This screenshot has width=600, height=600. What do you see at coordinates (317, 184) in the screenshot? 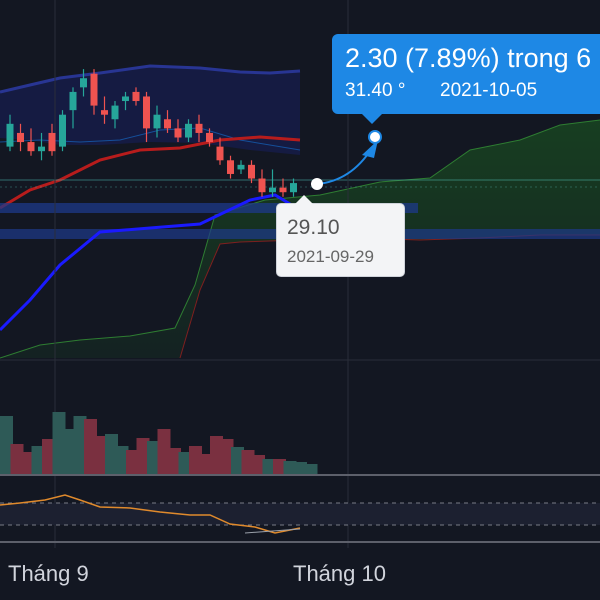
I see `current-price-dot` at bounding box center [317, 184].